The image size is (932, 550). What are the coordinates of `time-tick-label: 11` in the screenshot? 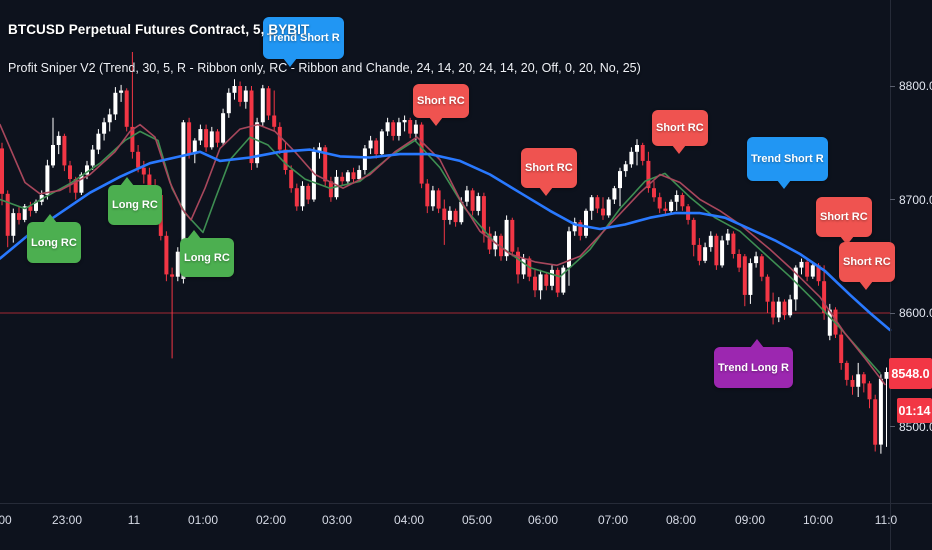 It's located at (134, 520).